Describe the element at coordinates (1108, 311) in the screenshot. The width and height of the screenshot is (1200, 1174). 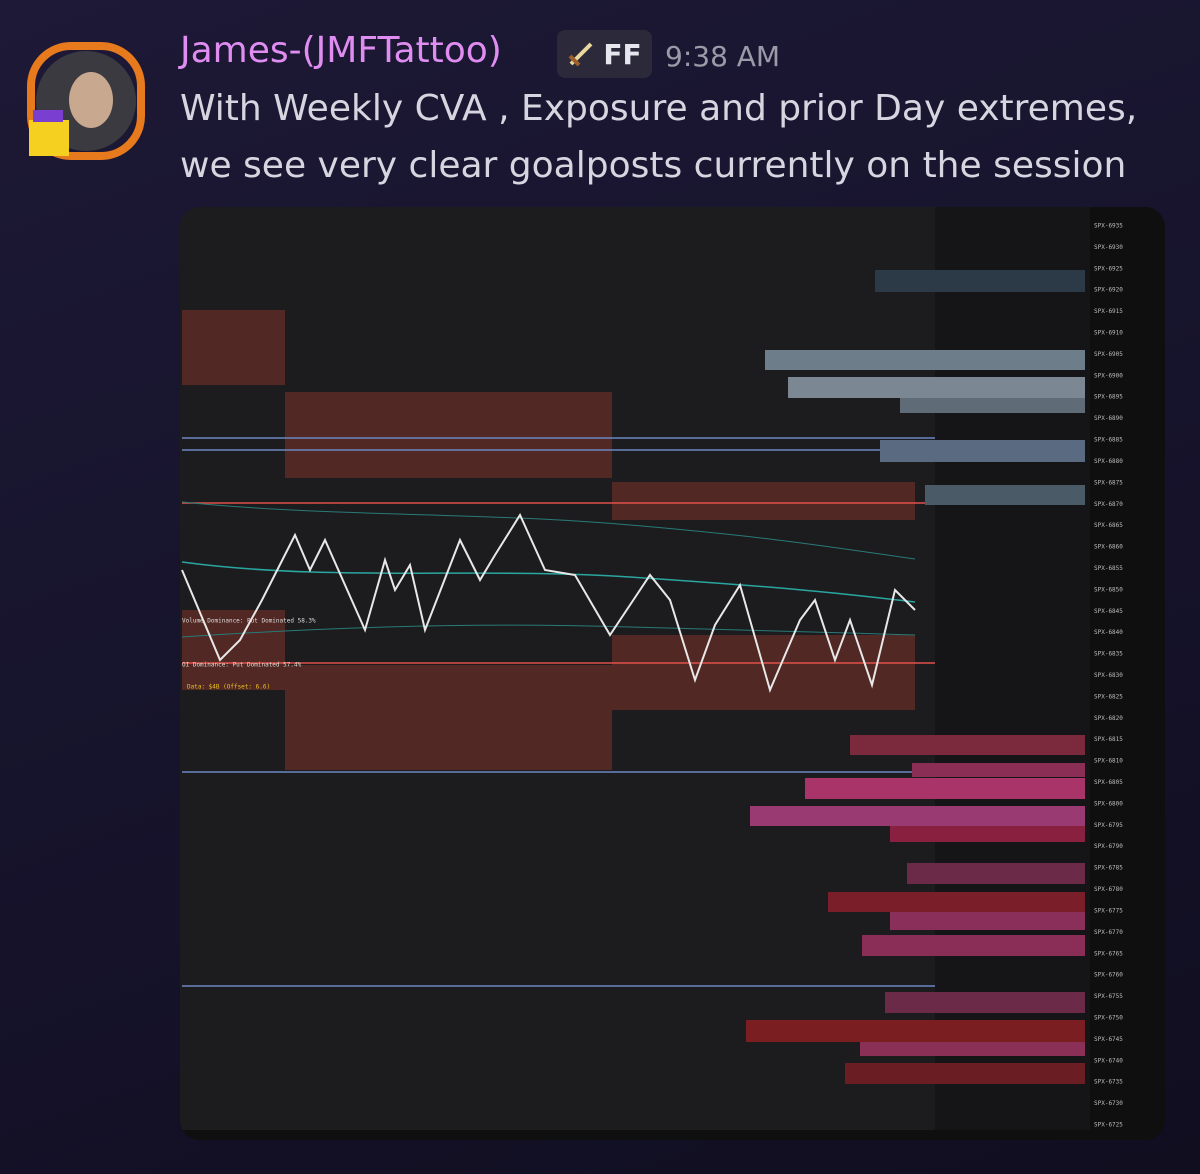
I see `strike-label: SPX-6915` at that location.